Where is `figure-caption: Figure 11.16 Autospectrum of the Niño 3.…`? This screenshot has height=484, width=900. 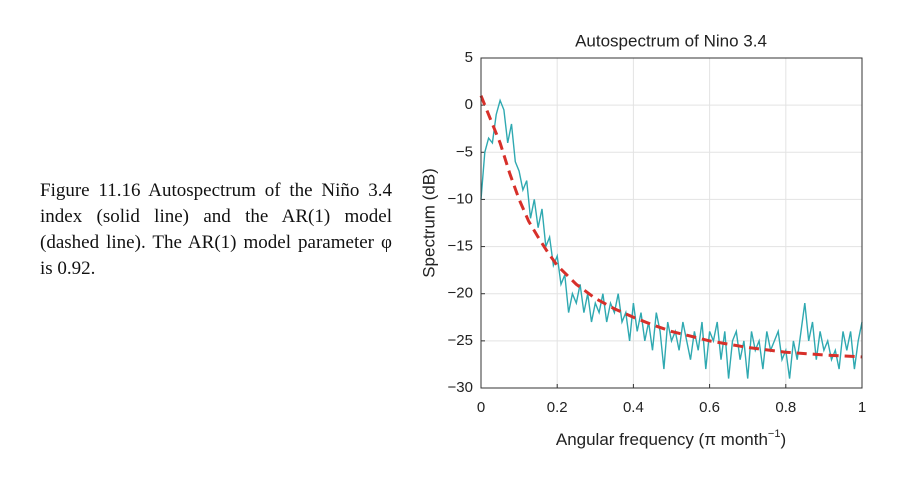
figure-caption: Figure 11.16 Autospectrum of the Niño 3.… is located at coordinates (216, 229).